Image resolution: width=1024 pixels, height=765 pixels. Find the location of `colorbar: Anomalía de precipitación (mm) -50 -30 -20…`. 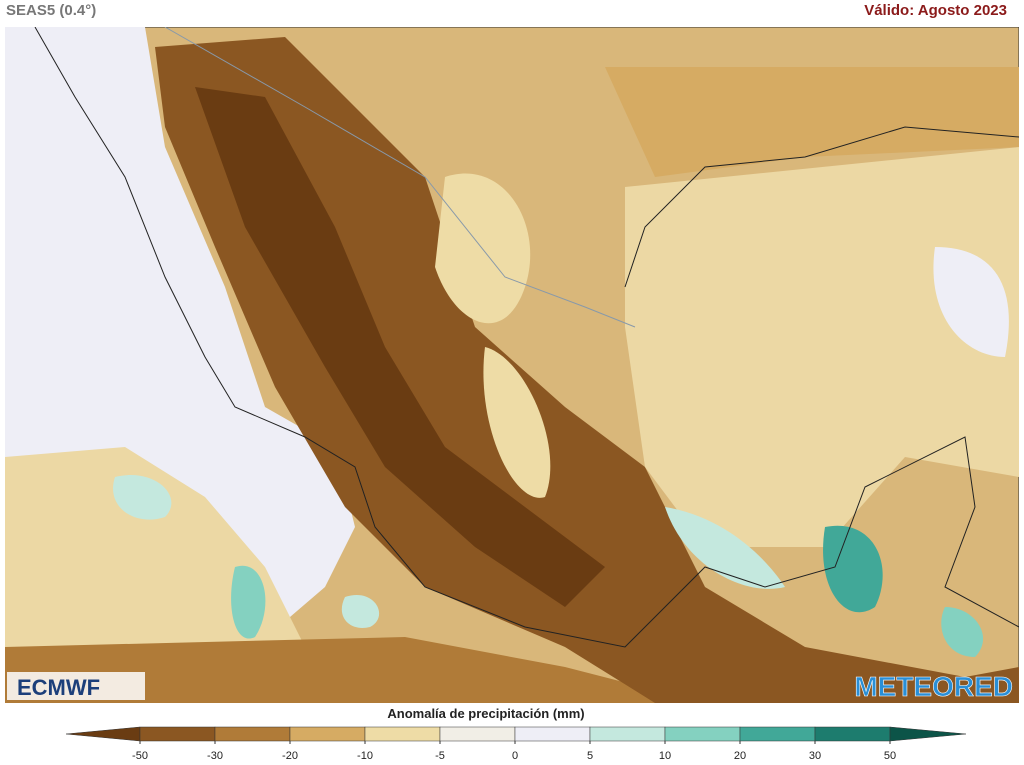

colorbar: Anomalía de precipitación (mm) -50 -30 -20… is located at coordinates (516, 734).